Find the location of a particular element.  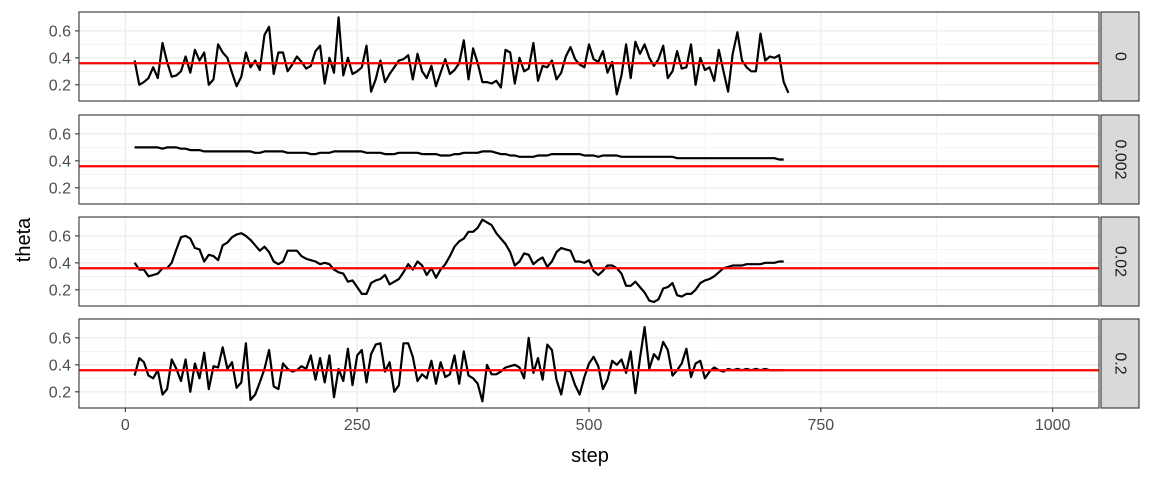

series-line-0.02 is located at coordinates (458, 261).